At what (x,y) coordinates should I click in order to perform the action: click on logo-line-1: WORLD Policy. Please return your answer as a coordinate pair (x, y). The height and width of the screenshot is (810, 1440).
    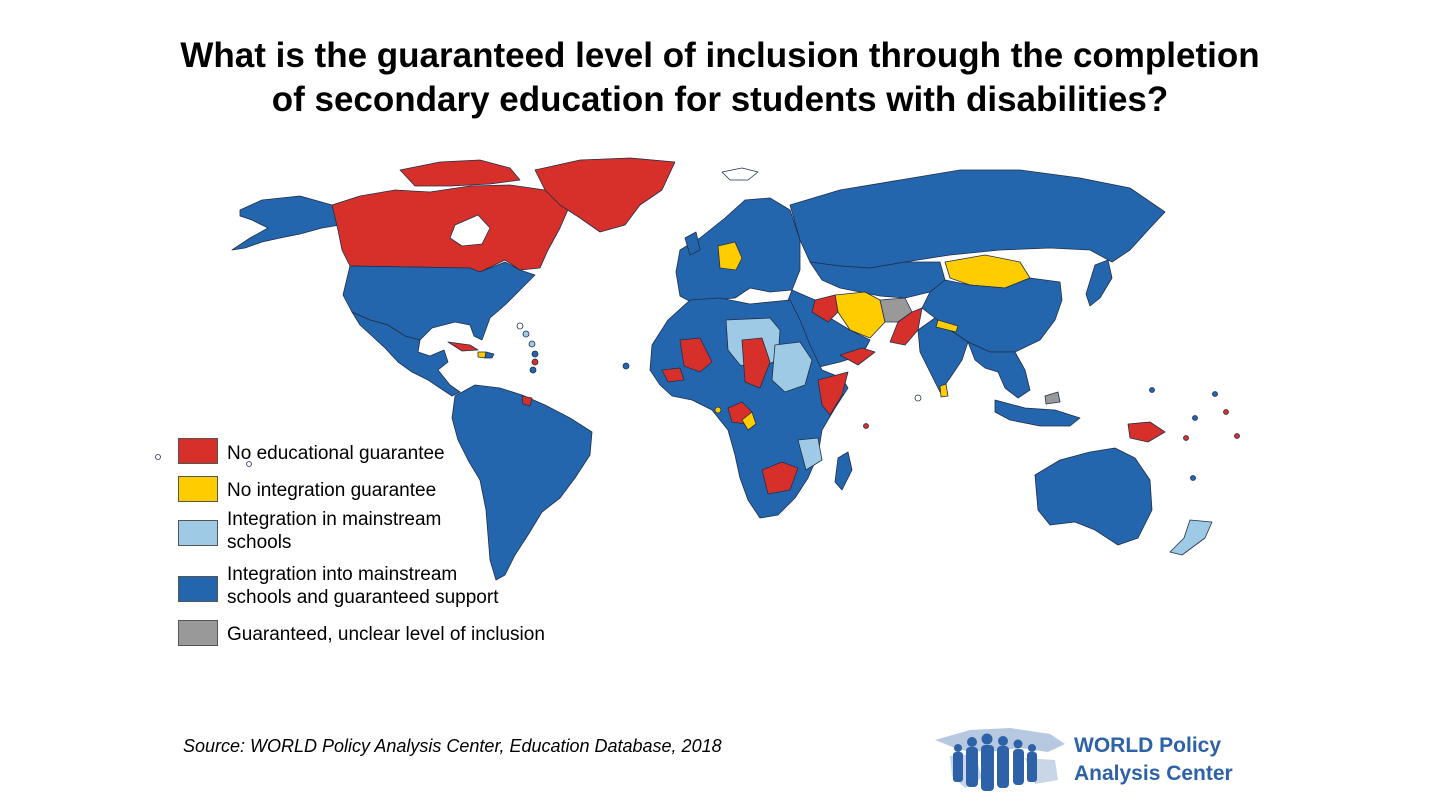
    Looking at the image, I should click on (1148, 745).